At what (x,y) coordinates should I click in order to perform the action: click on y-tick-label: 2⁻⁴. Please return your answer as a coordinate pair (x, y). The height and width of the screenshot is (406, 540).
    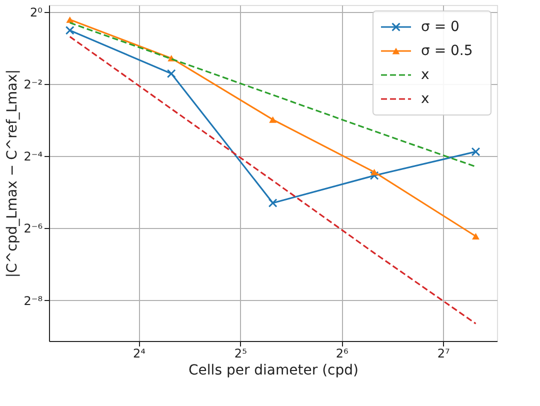
    Looking at the image, I should click on (33, 157).